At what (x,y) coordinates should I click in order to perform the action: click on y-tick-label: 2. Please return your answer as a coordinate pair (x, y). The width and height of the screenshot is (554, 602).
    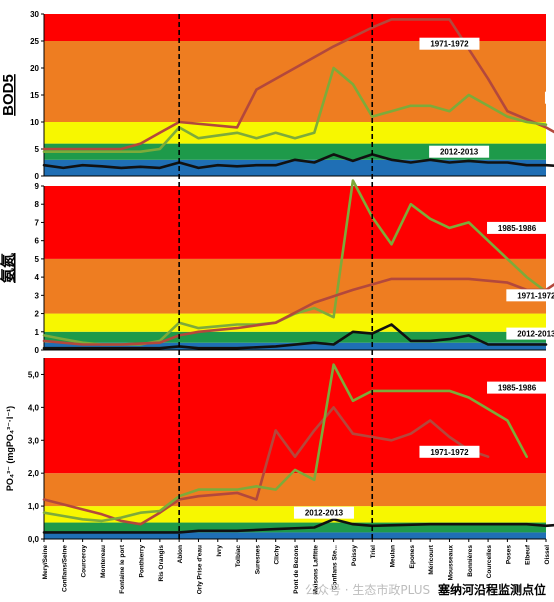
    Looking at the image, I should click on (37, 314).